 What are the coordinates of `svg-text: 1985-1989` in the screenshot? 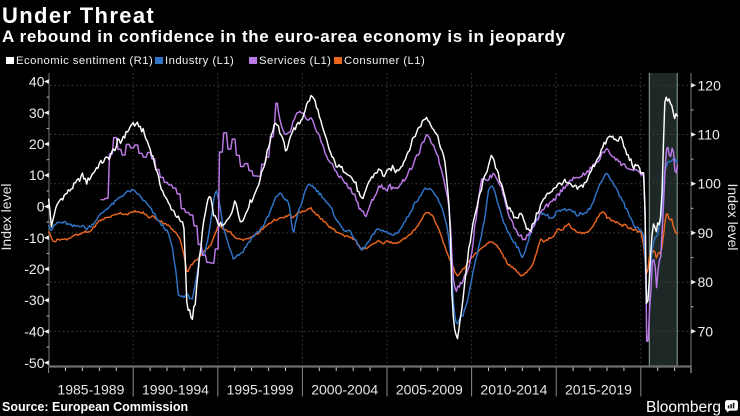 It's located at (90, 390).